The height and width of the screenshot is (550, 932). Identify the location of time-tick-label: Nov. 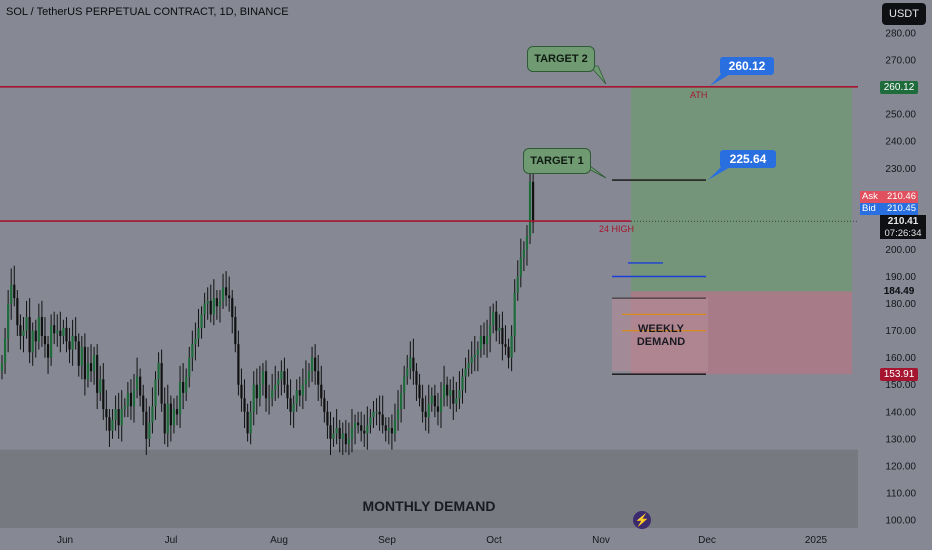
(601, 540).